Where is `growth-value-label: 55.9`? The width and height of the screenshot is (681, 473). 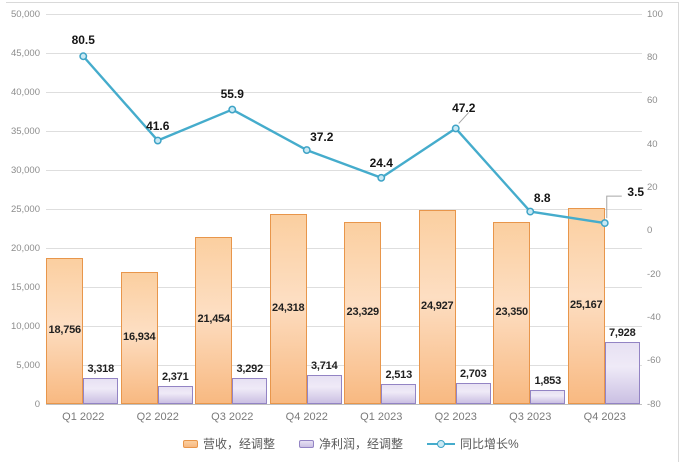 growth-value-label: 55.9 is located at coordinates (232, 93).